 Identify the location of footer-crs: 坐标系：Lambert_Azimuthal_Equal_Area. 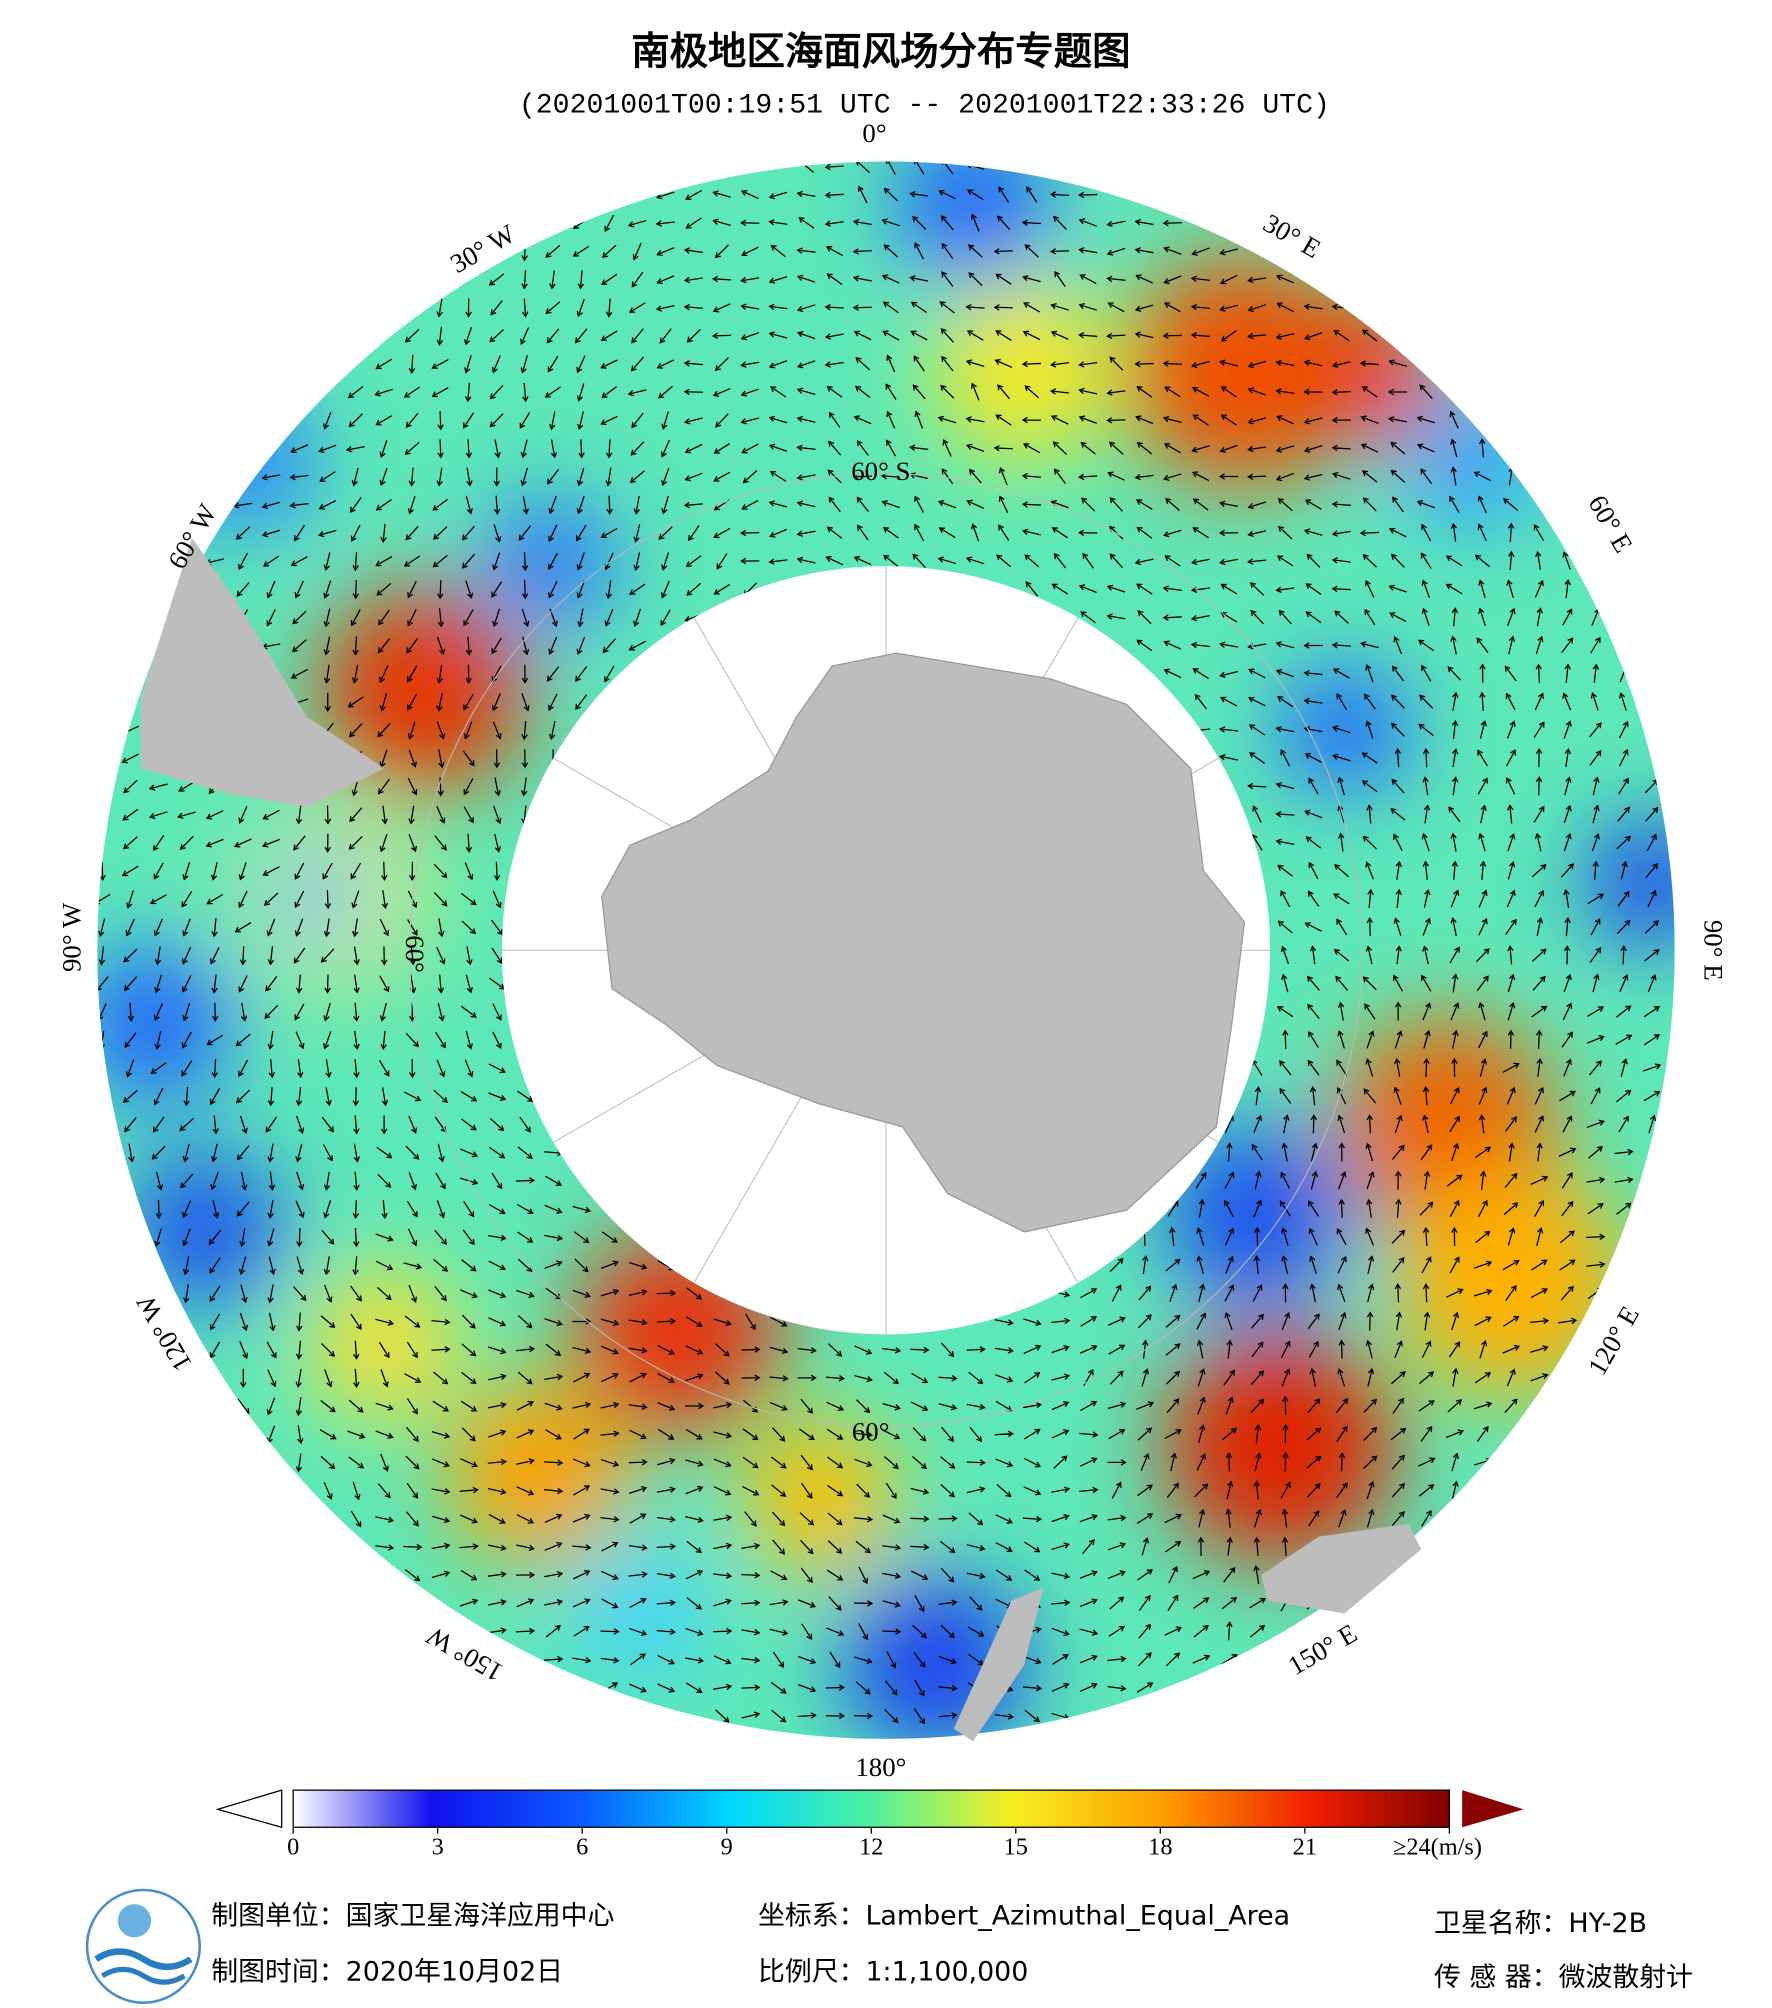
(1024, 1915).